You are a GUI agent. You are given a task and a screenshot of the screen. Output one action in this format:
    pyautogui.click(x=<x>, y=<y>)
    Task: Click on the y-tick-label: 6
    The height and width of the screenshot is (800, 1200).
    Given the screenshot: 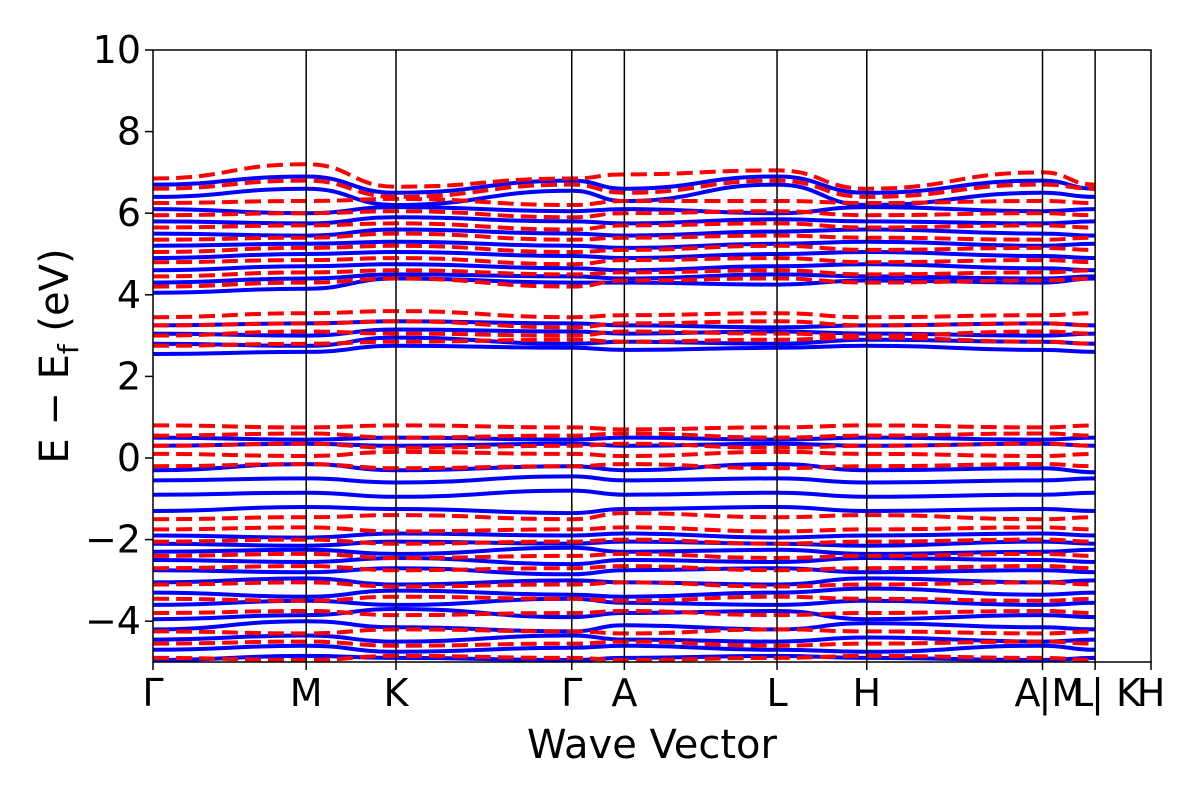 What is the action you would take?
    pyautogui.click(x=129, y=213)
    